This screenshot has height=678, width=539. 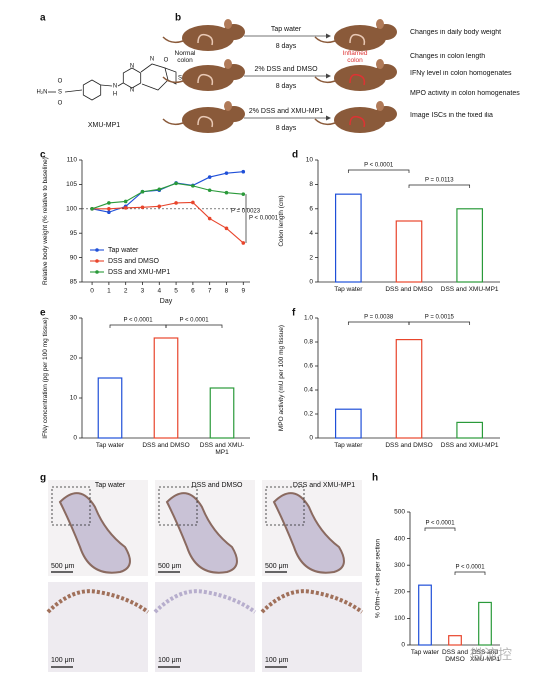 I want to click on series-line, so click(x=167, y=196).